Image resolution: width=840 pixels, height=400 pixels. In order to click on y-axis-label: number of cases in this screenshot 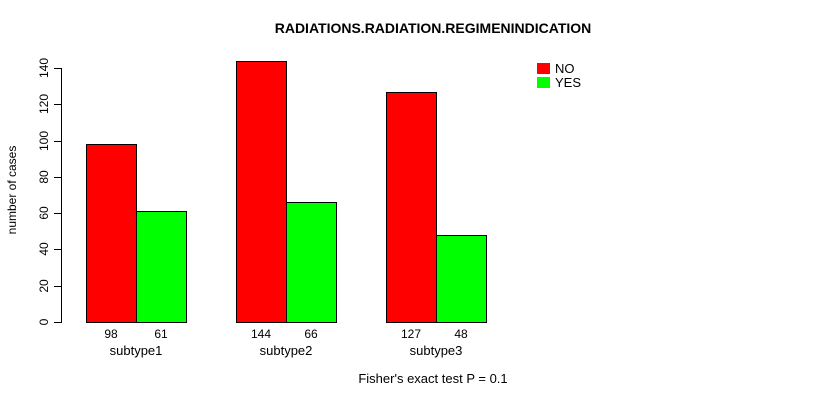, I will do `click(12, 190)`.